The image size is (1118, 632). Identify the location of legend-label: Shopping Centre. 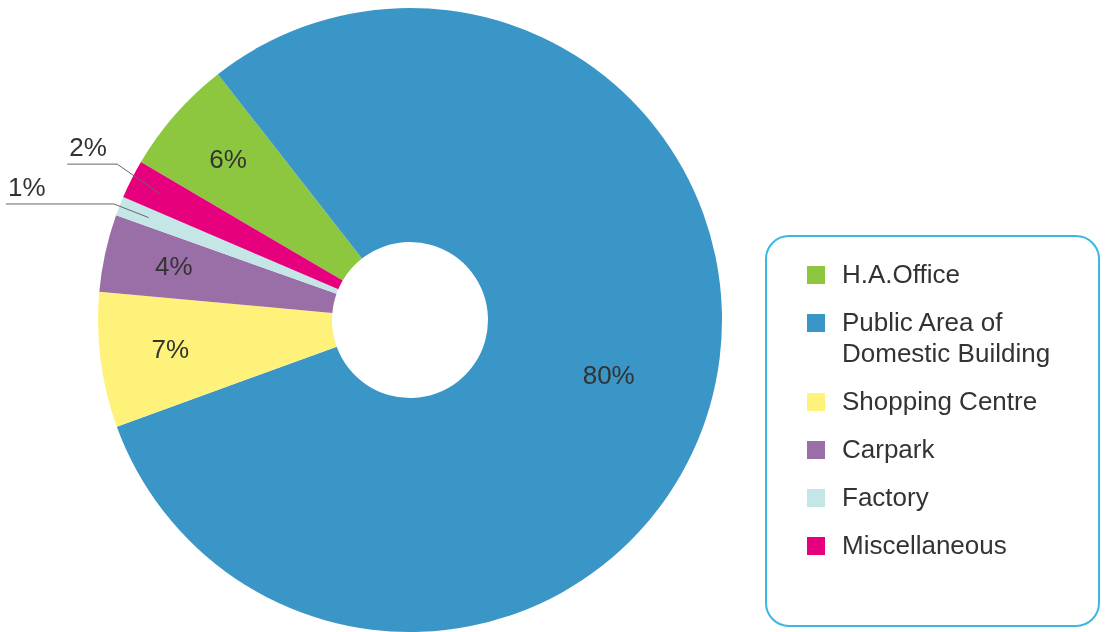
(940, 401).